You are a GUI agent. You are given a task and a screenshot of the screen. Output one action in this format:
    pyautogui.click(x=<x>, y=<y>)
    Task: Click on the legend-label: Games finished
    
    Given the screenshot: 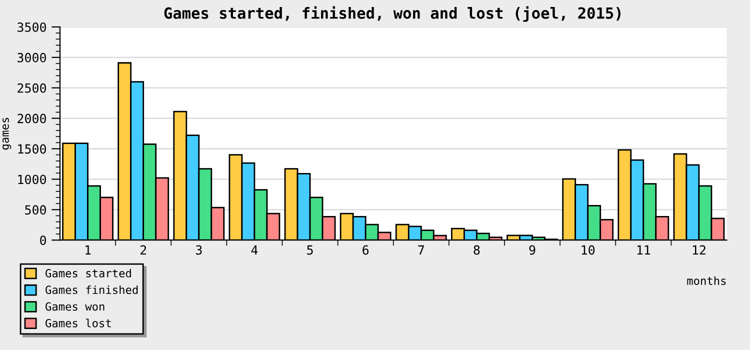 What is the action you would take?
    pyautogui.click(x=92, y=289)
    